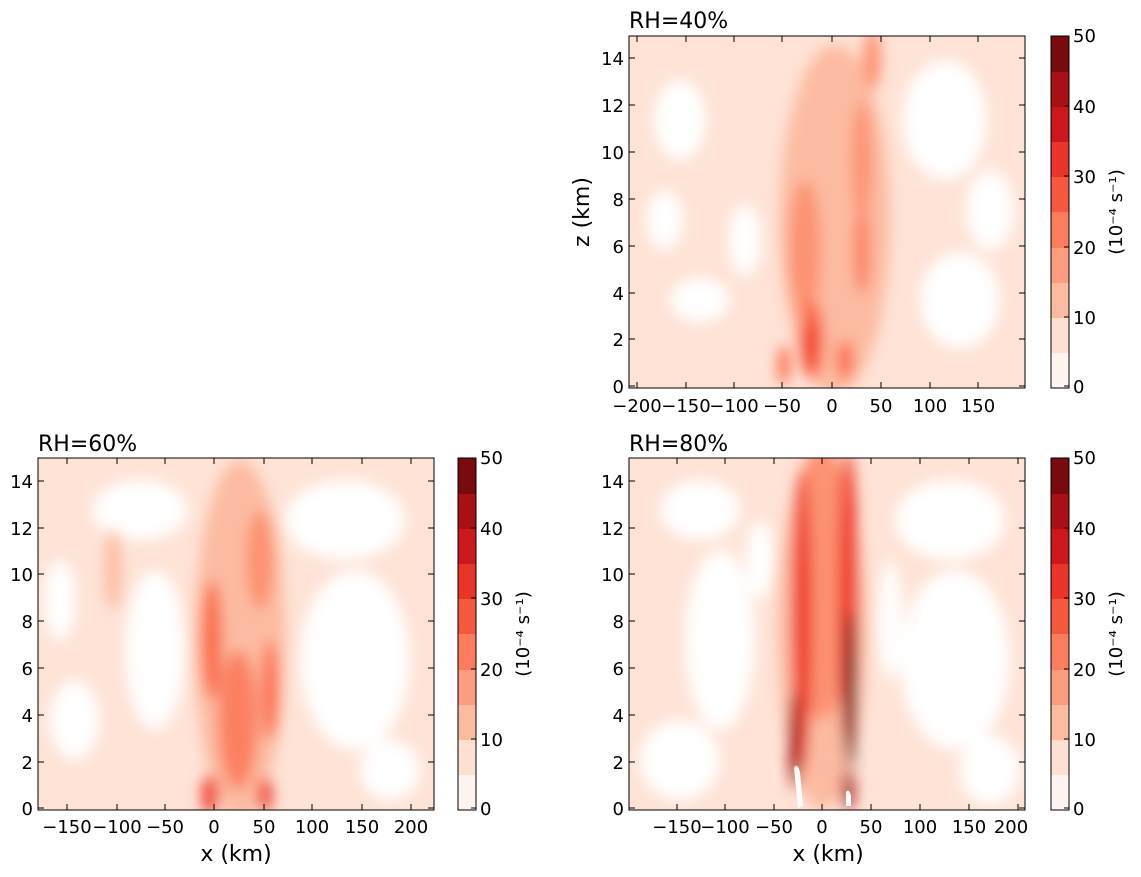 The width and height of the screenshot is (1141, 877). I want to click on x-tick: 50, so click(871, 648).